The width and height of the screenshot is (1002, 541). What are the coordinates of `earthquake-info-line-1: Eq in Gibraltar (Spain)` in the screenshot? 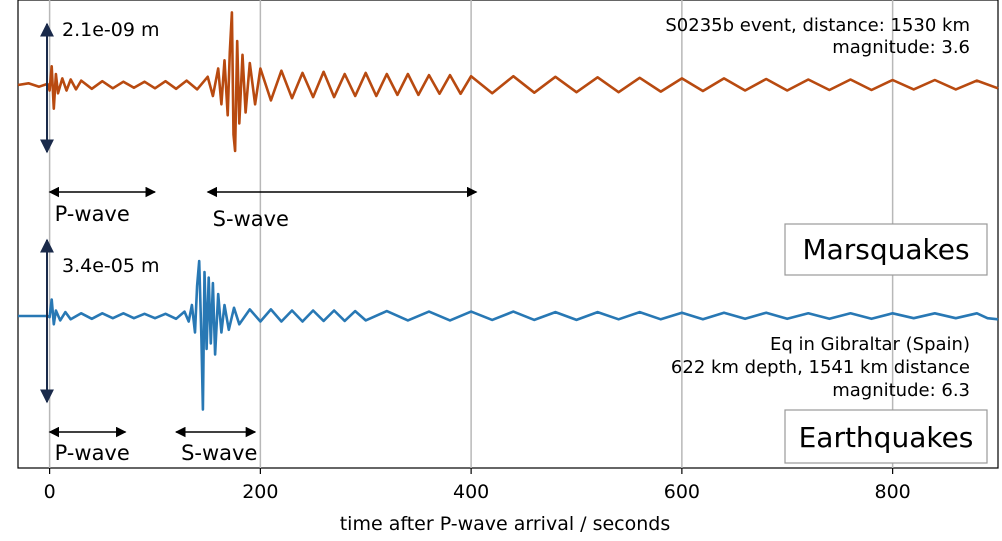 It's located at (870, 344).